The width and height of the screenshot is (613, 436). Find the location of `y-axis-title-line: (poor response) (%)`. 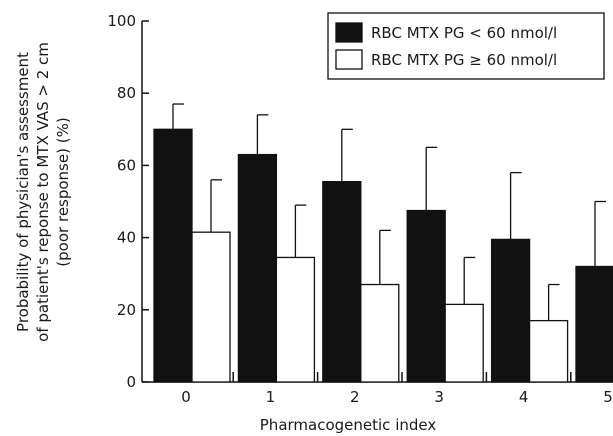

y-axis-title-line: (poor response) (%) is located at coordinates (63, 191).